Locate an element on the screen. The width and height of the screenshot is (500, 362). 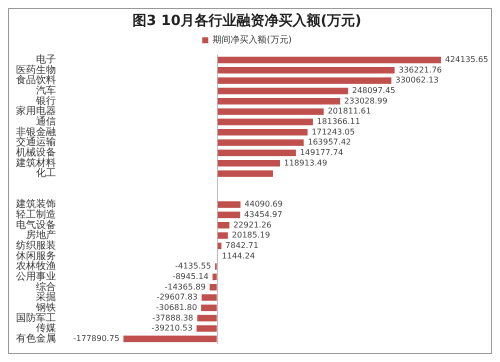
y-tick-label: 建筑装饰 is located at coordinates (35, 204).